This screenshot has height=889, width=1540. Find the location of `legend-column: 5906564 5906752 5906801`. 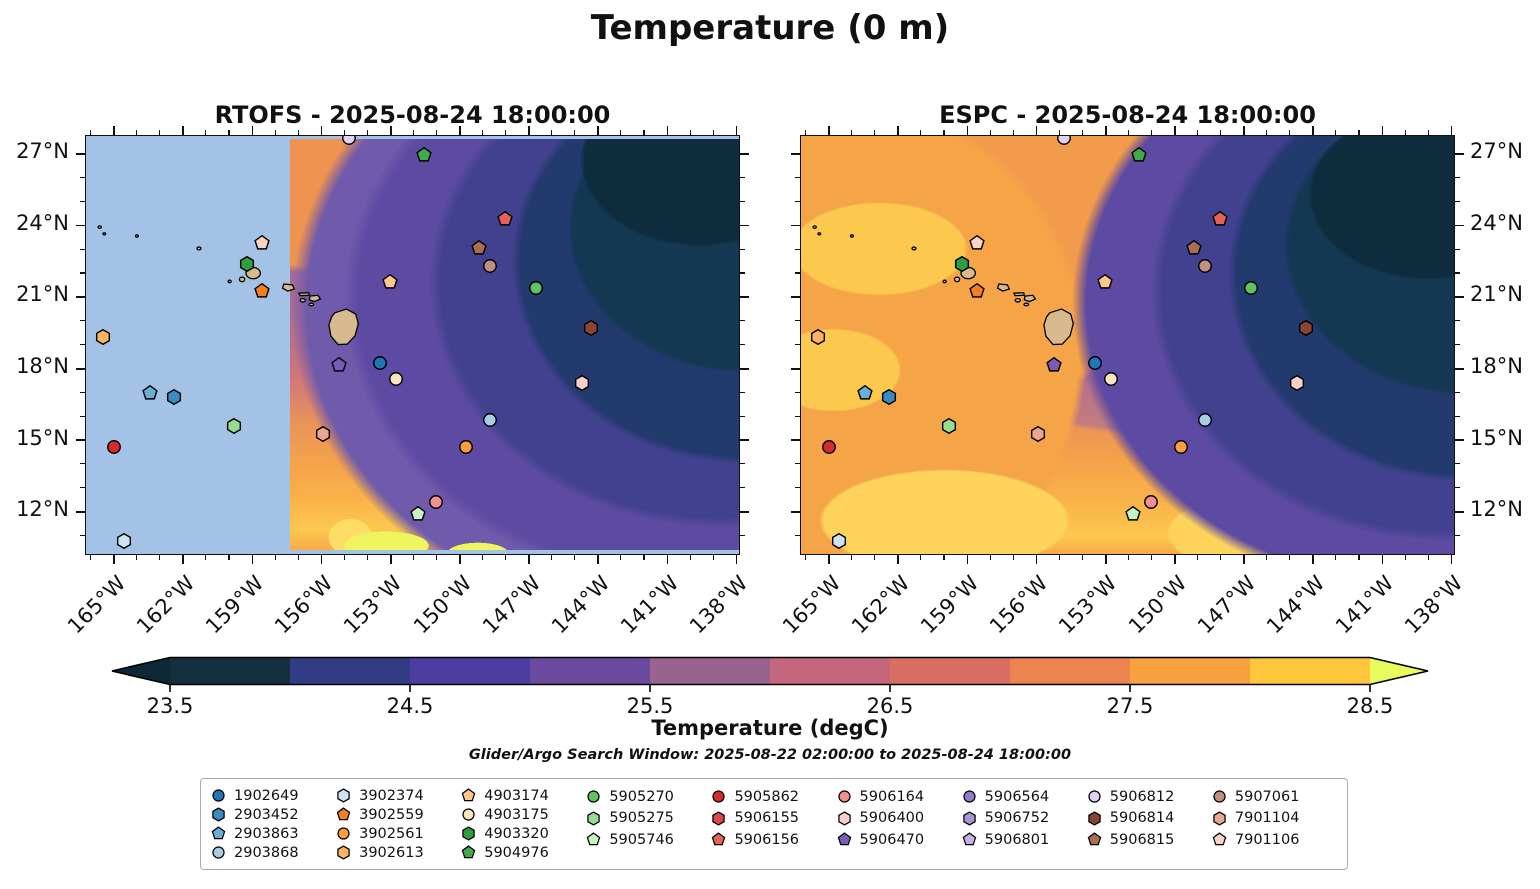

legend-column: 5906564 5906752 5906801 is located at coordinates (1024, 824).